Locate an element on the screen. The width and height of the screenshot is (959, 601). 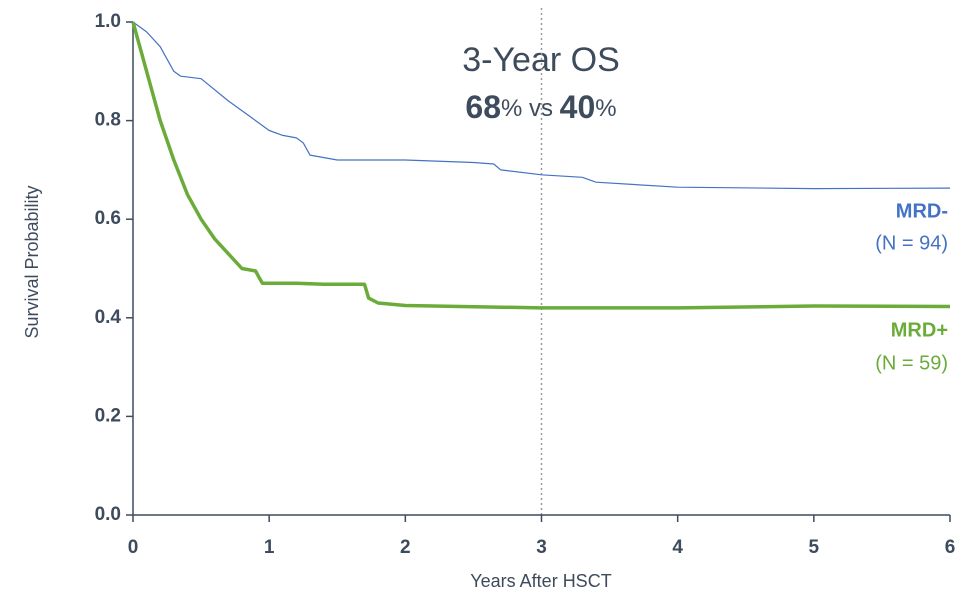
annotation-part: 40 is located at coordinates (578, 107).